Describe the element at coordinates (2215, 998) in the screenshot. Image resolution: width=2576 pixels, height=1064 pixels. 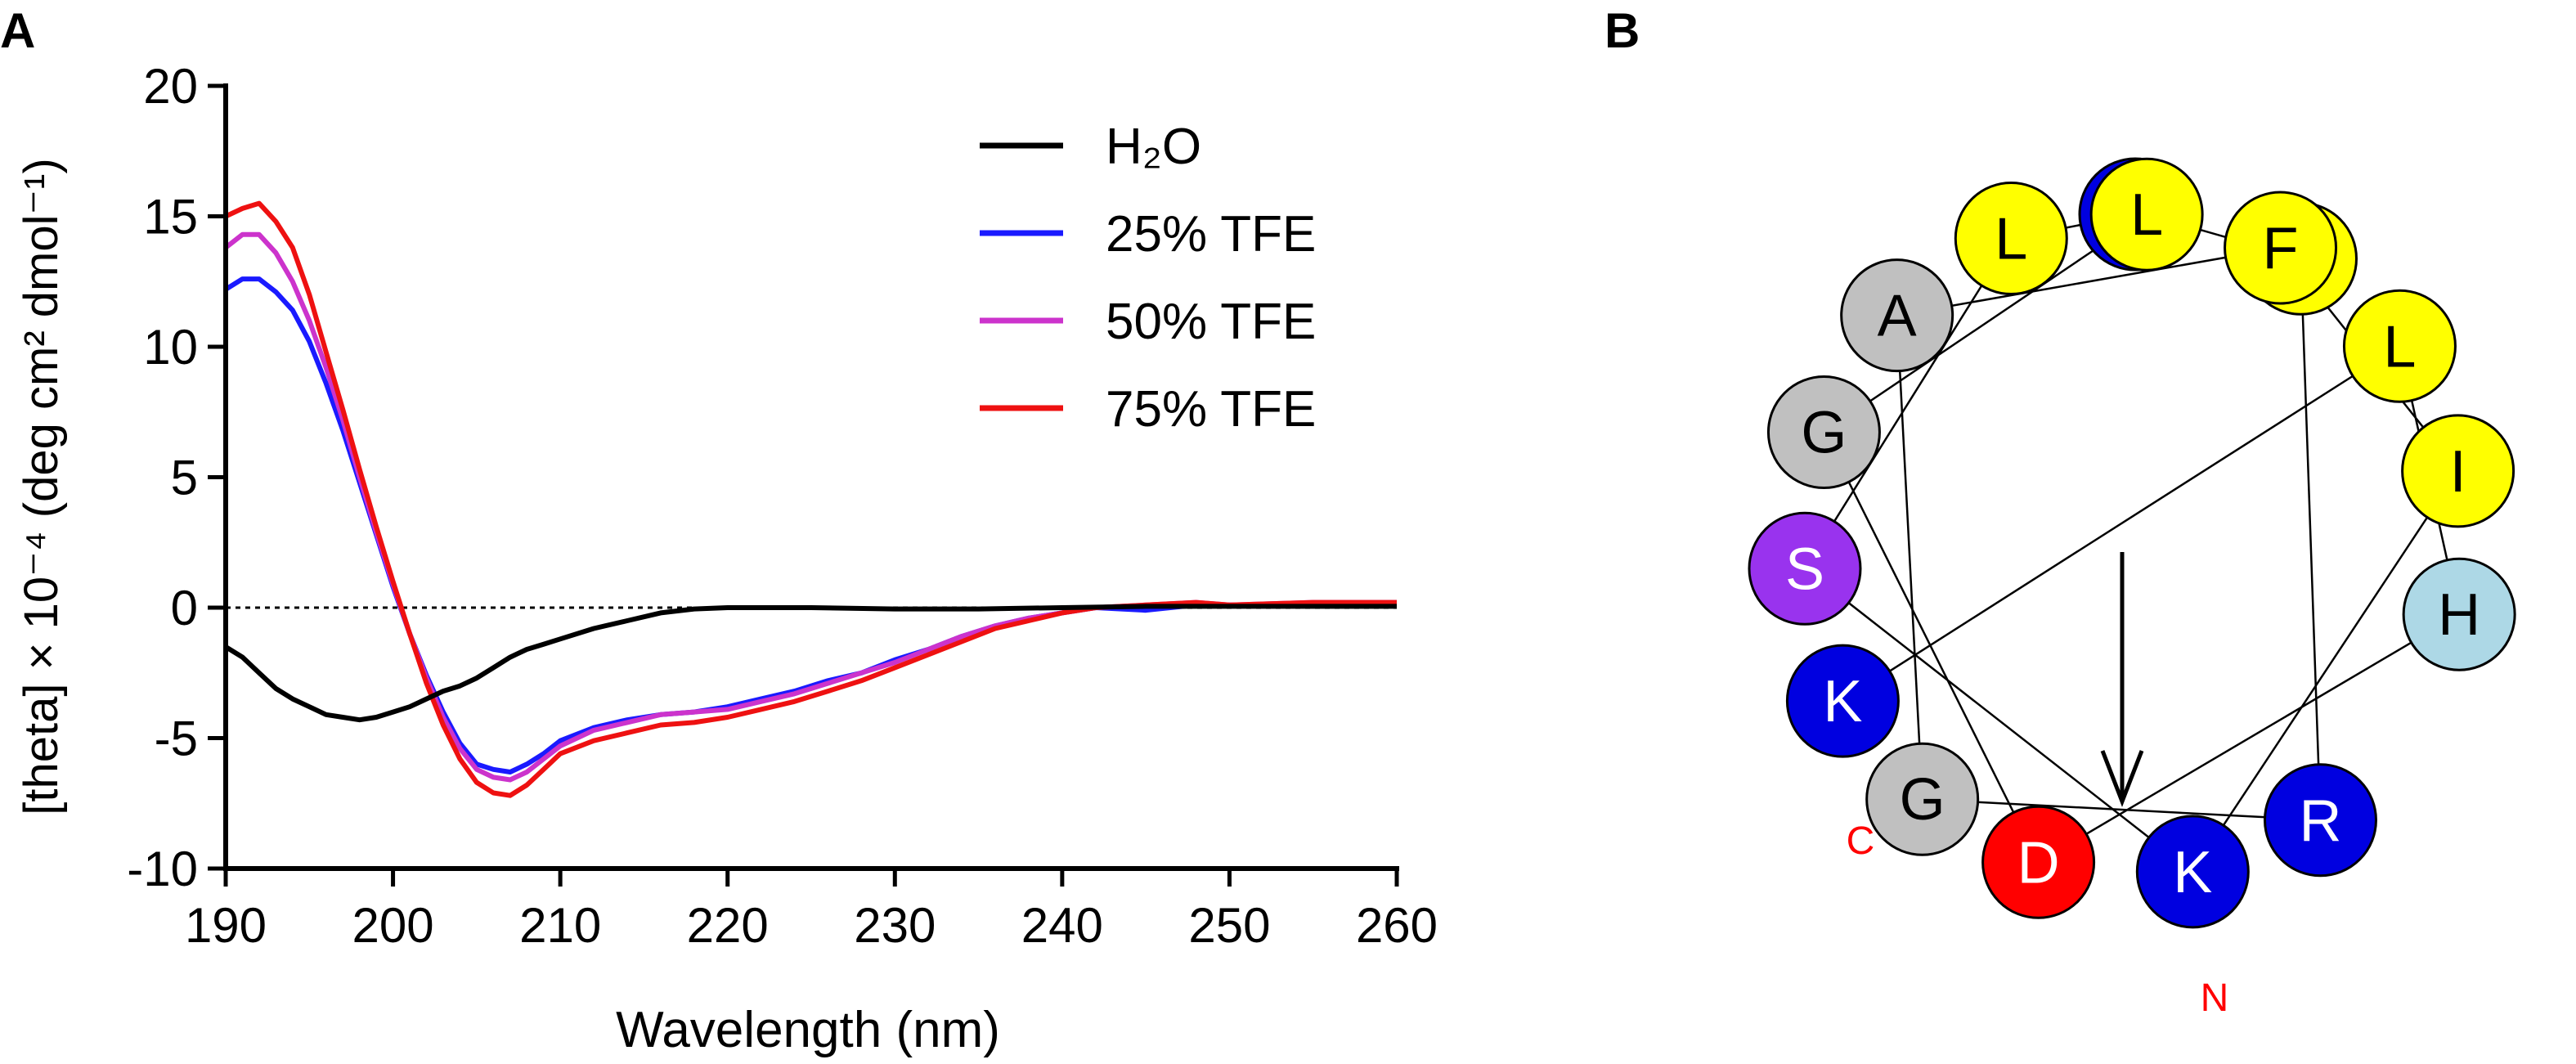
I see `n-terminus-label: N` at that location.